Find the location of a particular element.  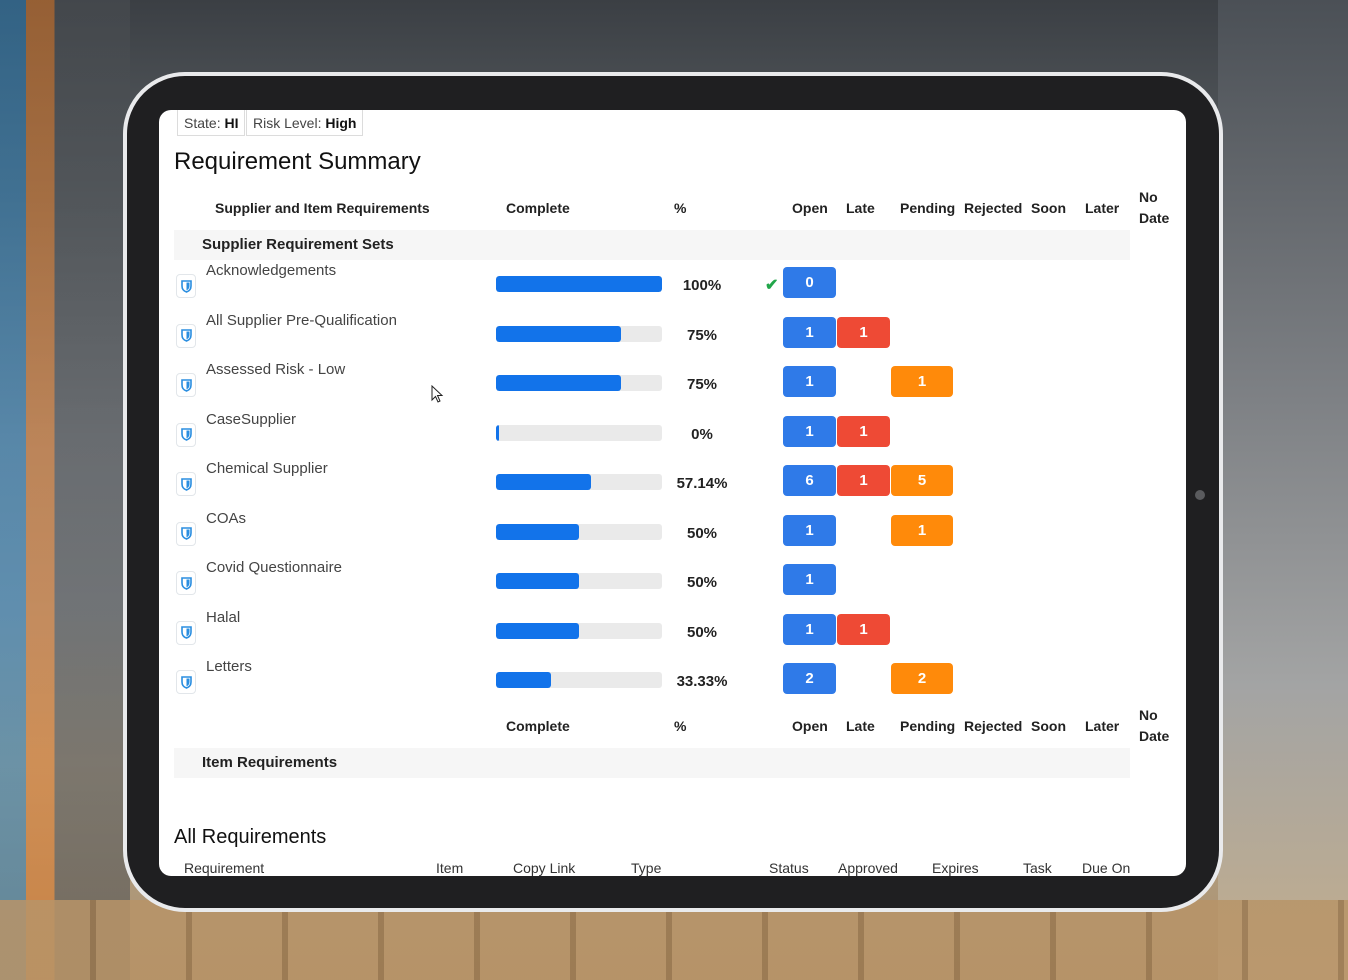

all-requirements-title: All Requirements is located at coordinates (250, 837).